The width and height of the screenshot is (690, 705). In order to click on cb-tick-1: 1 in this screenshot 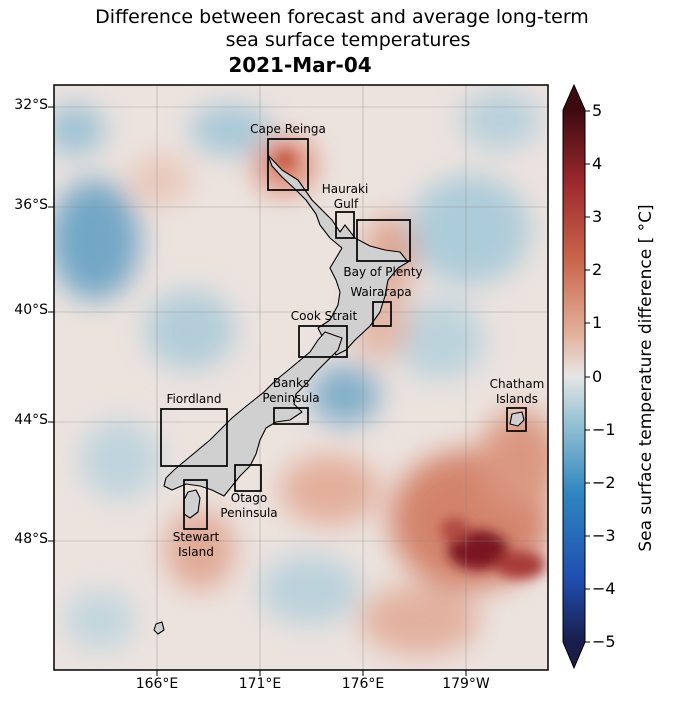, I will do `click(597, 322)`.